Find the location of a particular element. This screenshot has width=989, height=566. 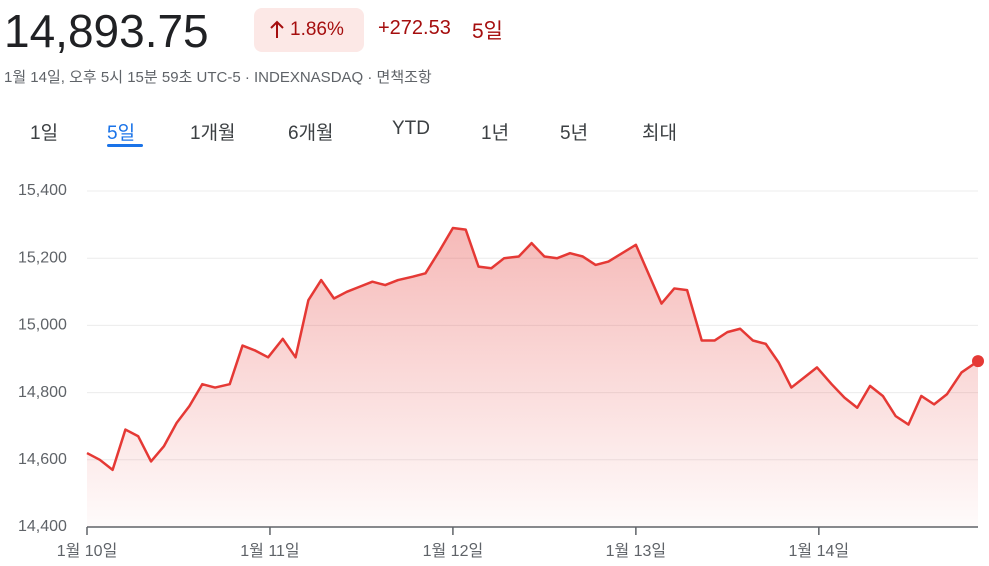

last-point is located at coordinates (978, 361).